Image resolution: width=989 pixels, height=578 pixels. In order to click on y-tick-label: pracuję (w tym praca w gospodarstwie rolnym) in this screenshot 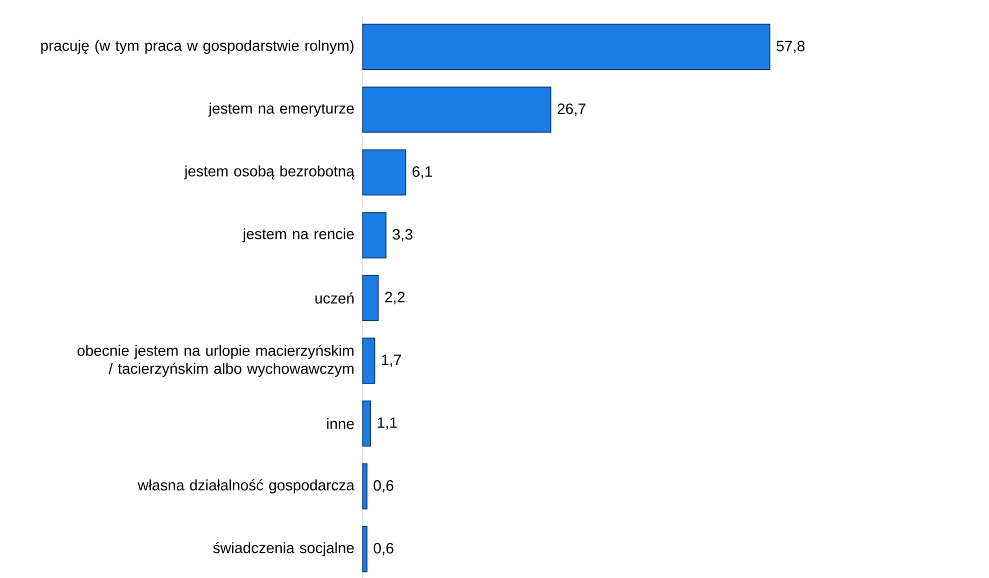, I will do `click(197, 47)`.